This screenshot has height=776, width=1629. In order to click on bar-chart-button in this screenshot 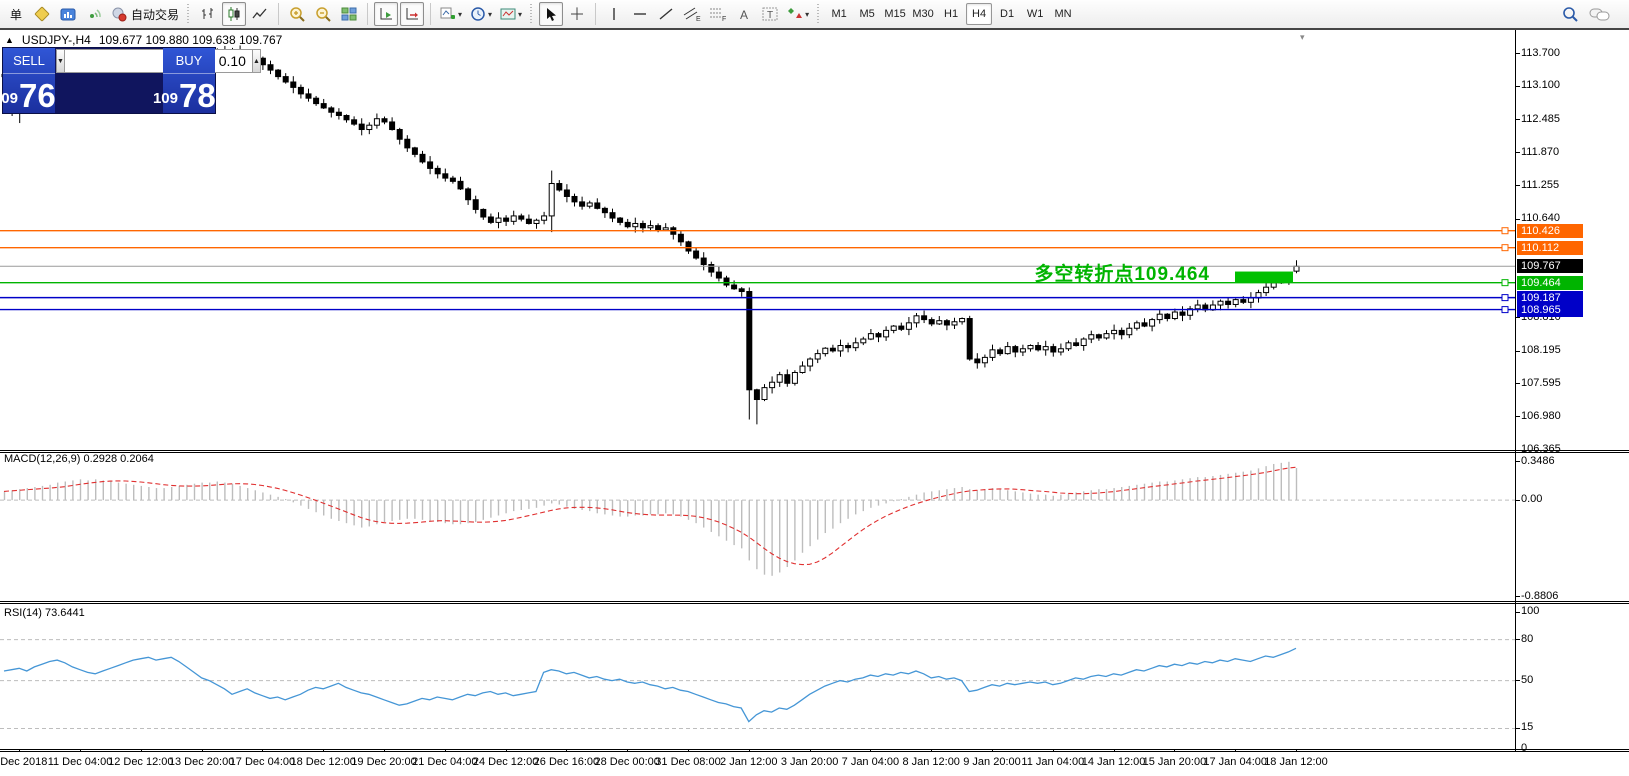, I will do `click(208, 14)`.